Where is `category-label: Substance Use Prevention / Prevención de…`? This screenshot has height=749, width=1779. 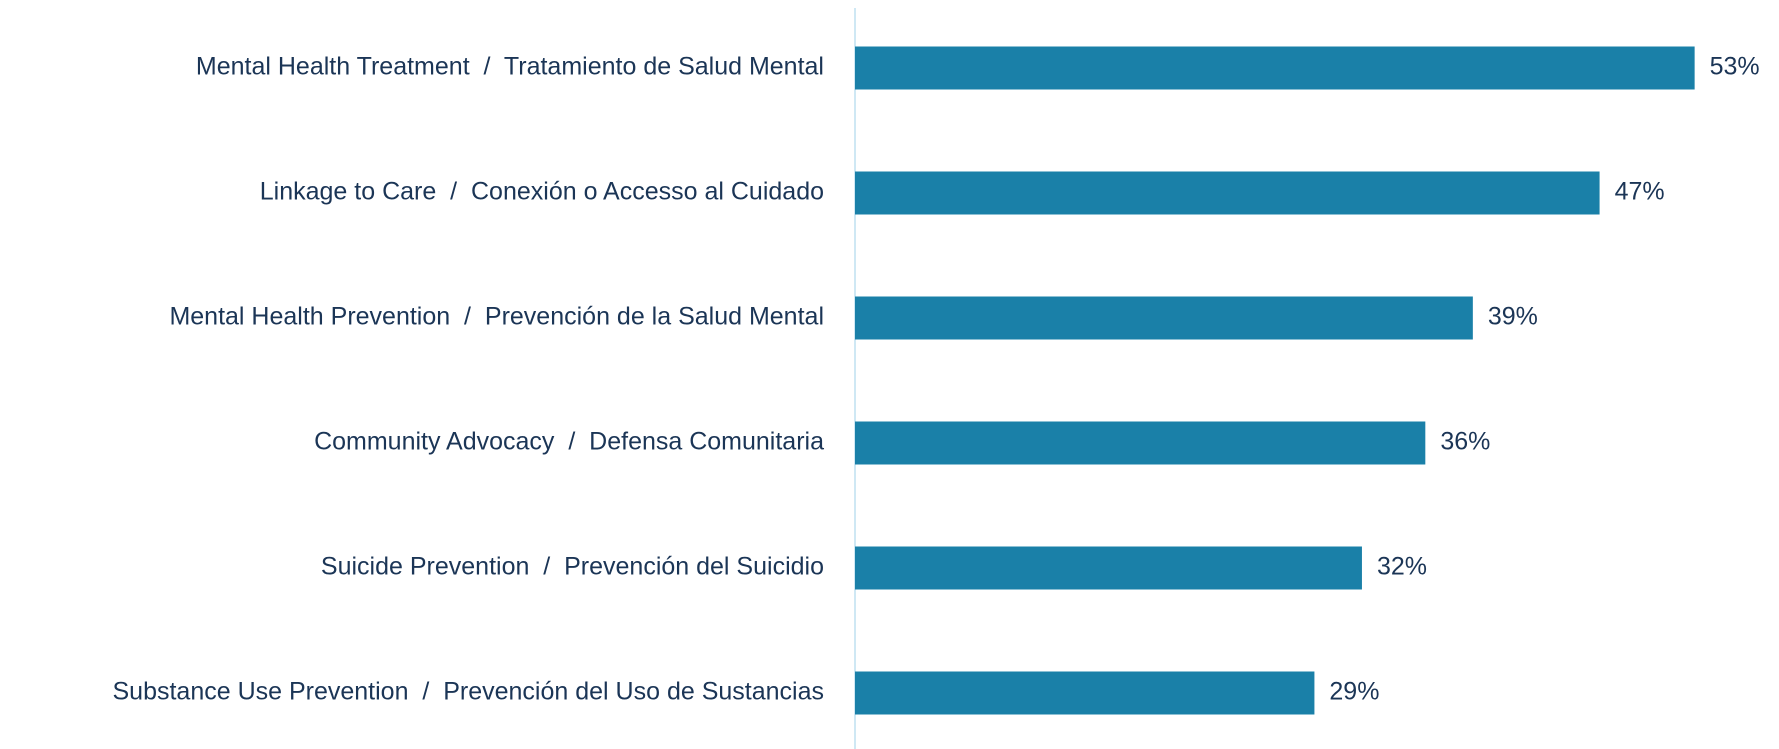 category-label: Substance Use Prevention / Prevención de… is located at coordinates (468, 692).